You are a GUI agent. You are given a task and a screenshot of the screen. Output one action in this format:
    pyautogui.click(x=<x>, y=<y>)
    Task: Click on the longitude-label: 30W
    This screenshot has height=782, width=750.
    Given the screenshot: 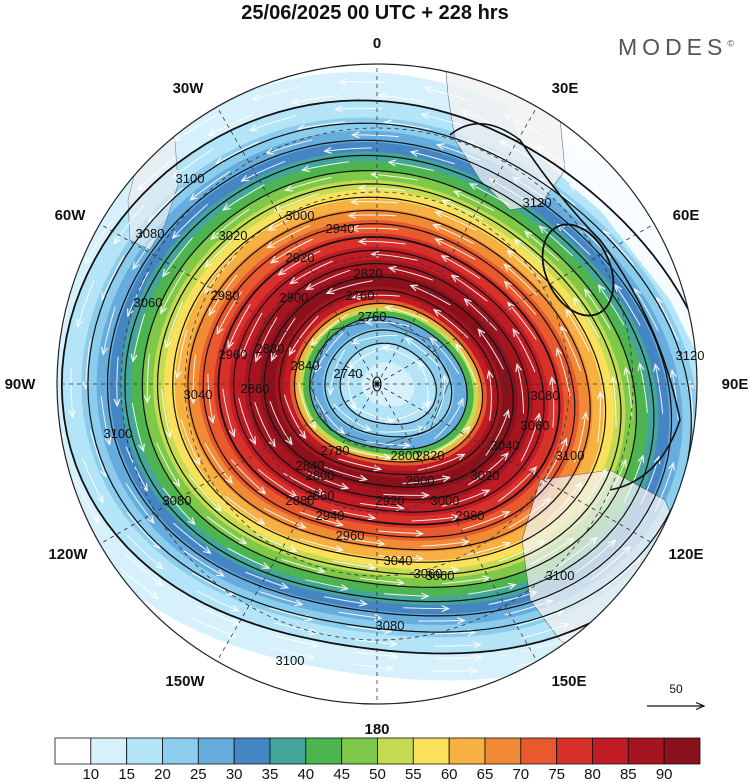 What is the action you would take?
    pyautogui.click(x=189, y=88)
    